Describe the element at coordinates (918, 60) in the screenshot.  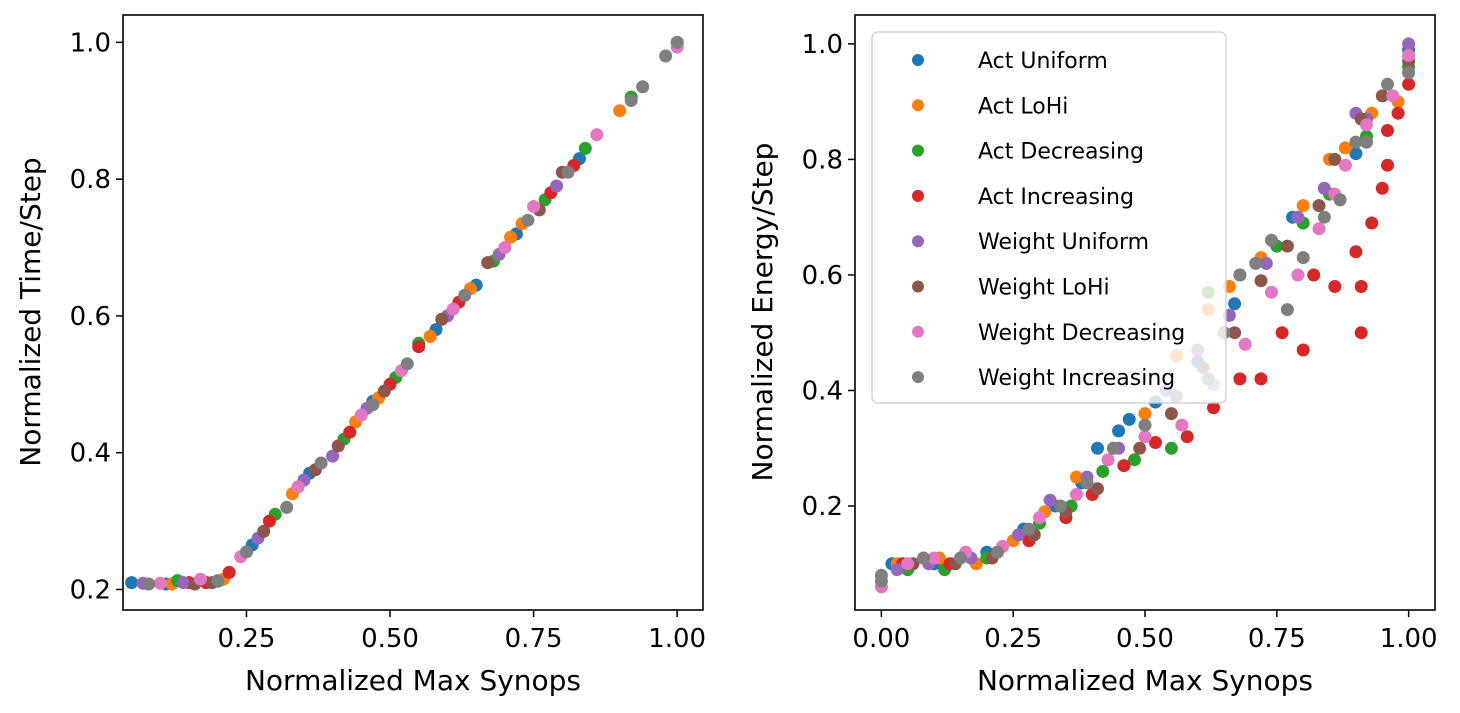
I see `legend-marker-act-uniform` at that location.